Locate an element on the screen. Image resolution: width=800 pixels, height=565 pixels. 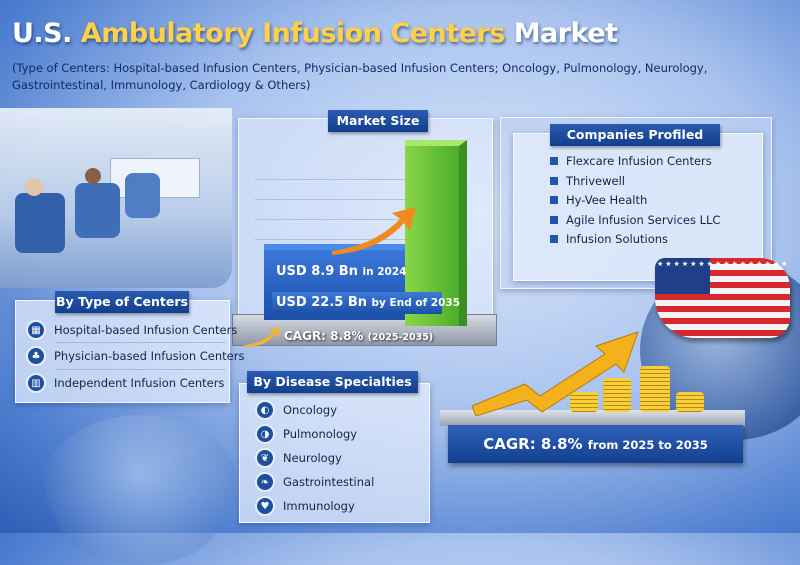
cagr-banner: CAGR: 8.8% from 2025 to 2035 is located at coordinates (595, 444).